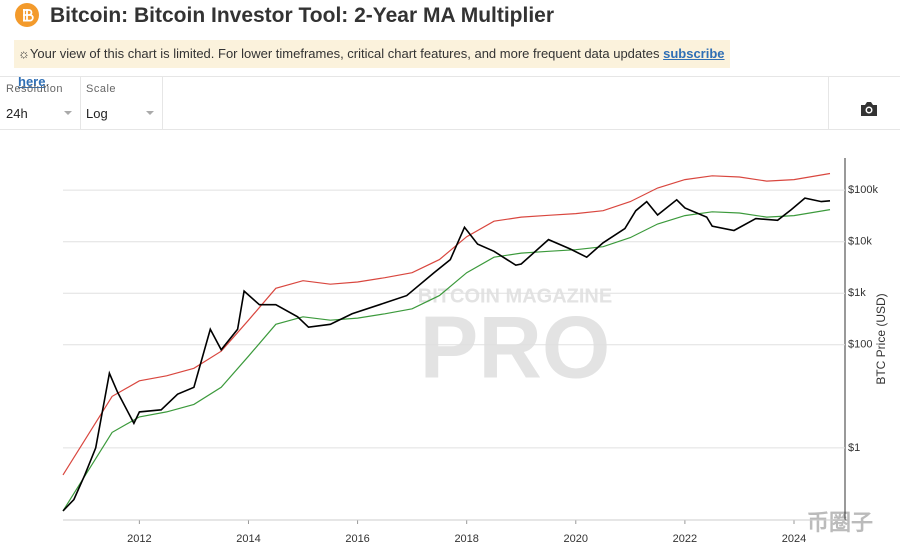  What do you see at coordinates (863, 190) in the screenshot?
I see `y-tick-label: $100k` at bounding box center [863, 190].